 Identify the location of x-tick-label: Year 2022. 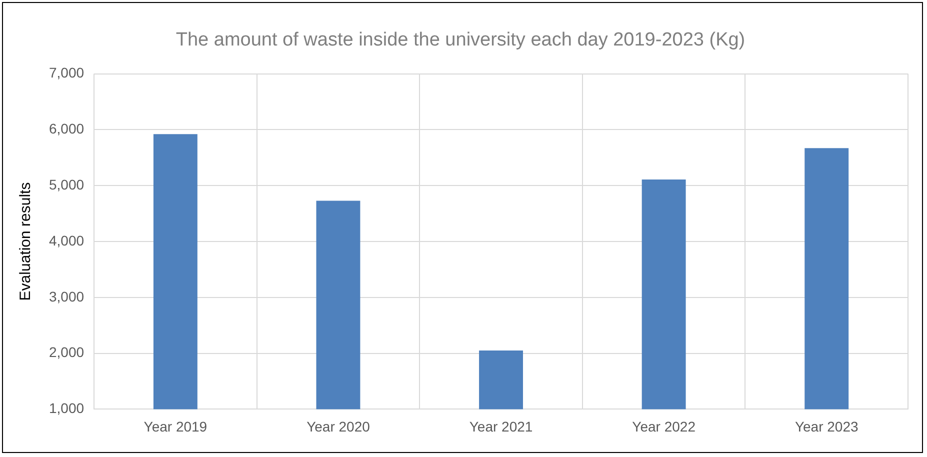
(664, 426).